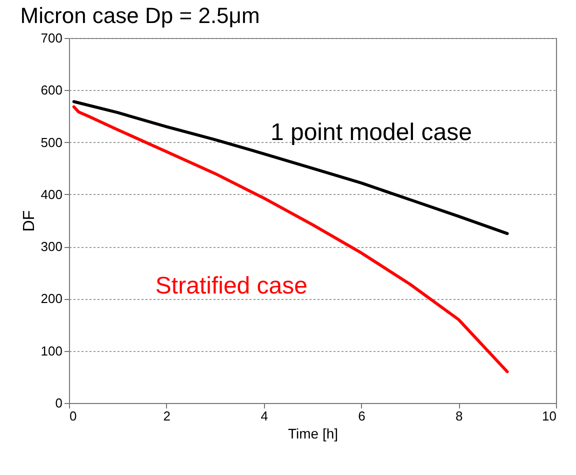 This screenshot has height=475, width=576. Describe the element at coordinates (167, 416) in the screenshot. I see `x-tick-label: 2` at that location.